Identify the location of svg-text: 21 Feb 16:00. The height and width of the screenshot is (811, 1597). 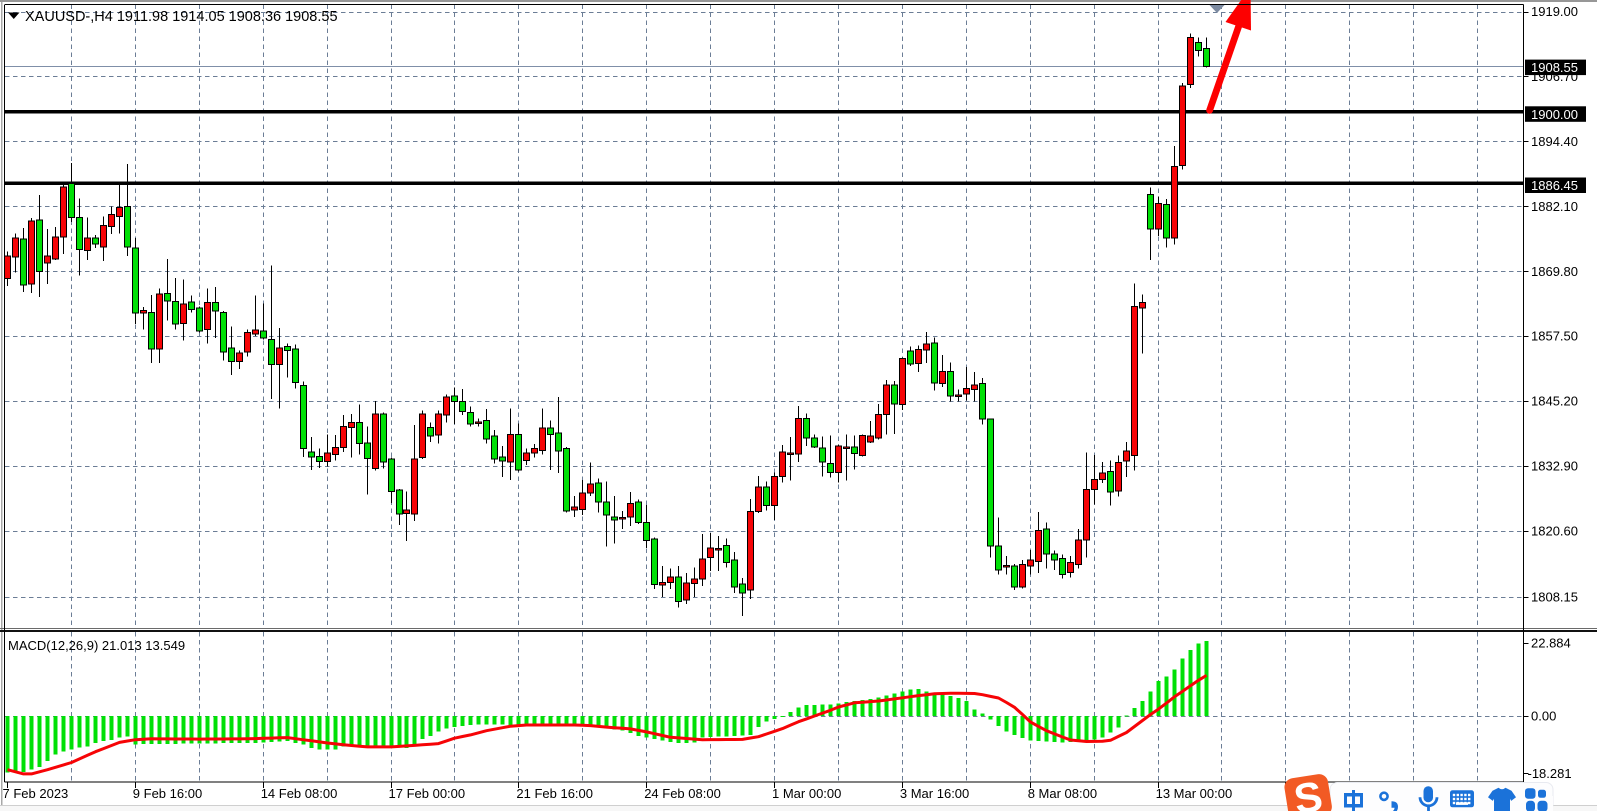
(554, 793).